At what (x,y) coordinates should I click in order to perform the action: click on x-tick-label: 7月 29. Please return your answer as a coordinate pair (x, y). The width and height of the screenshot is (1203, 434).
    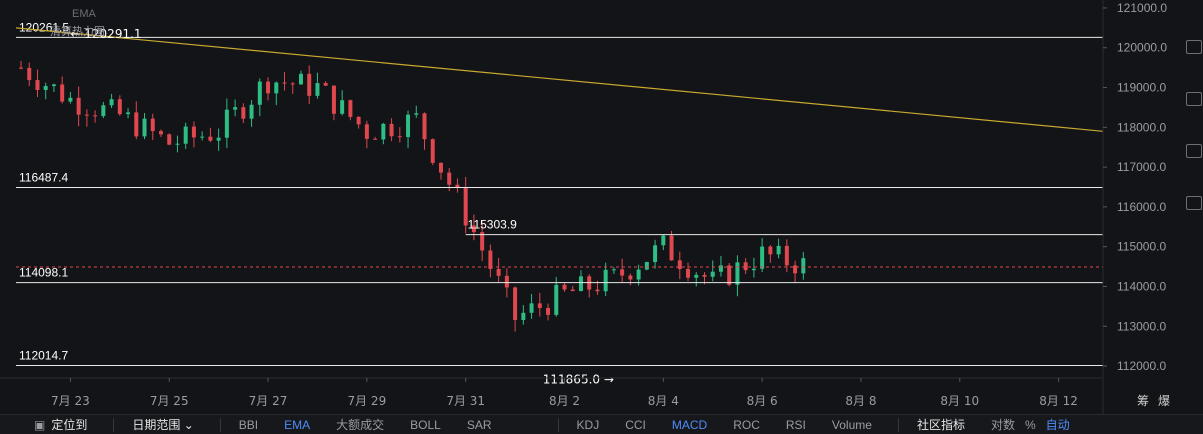
    Looking at the image, I should click on (366, 401).